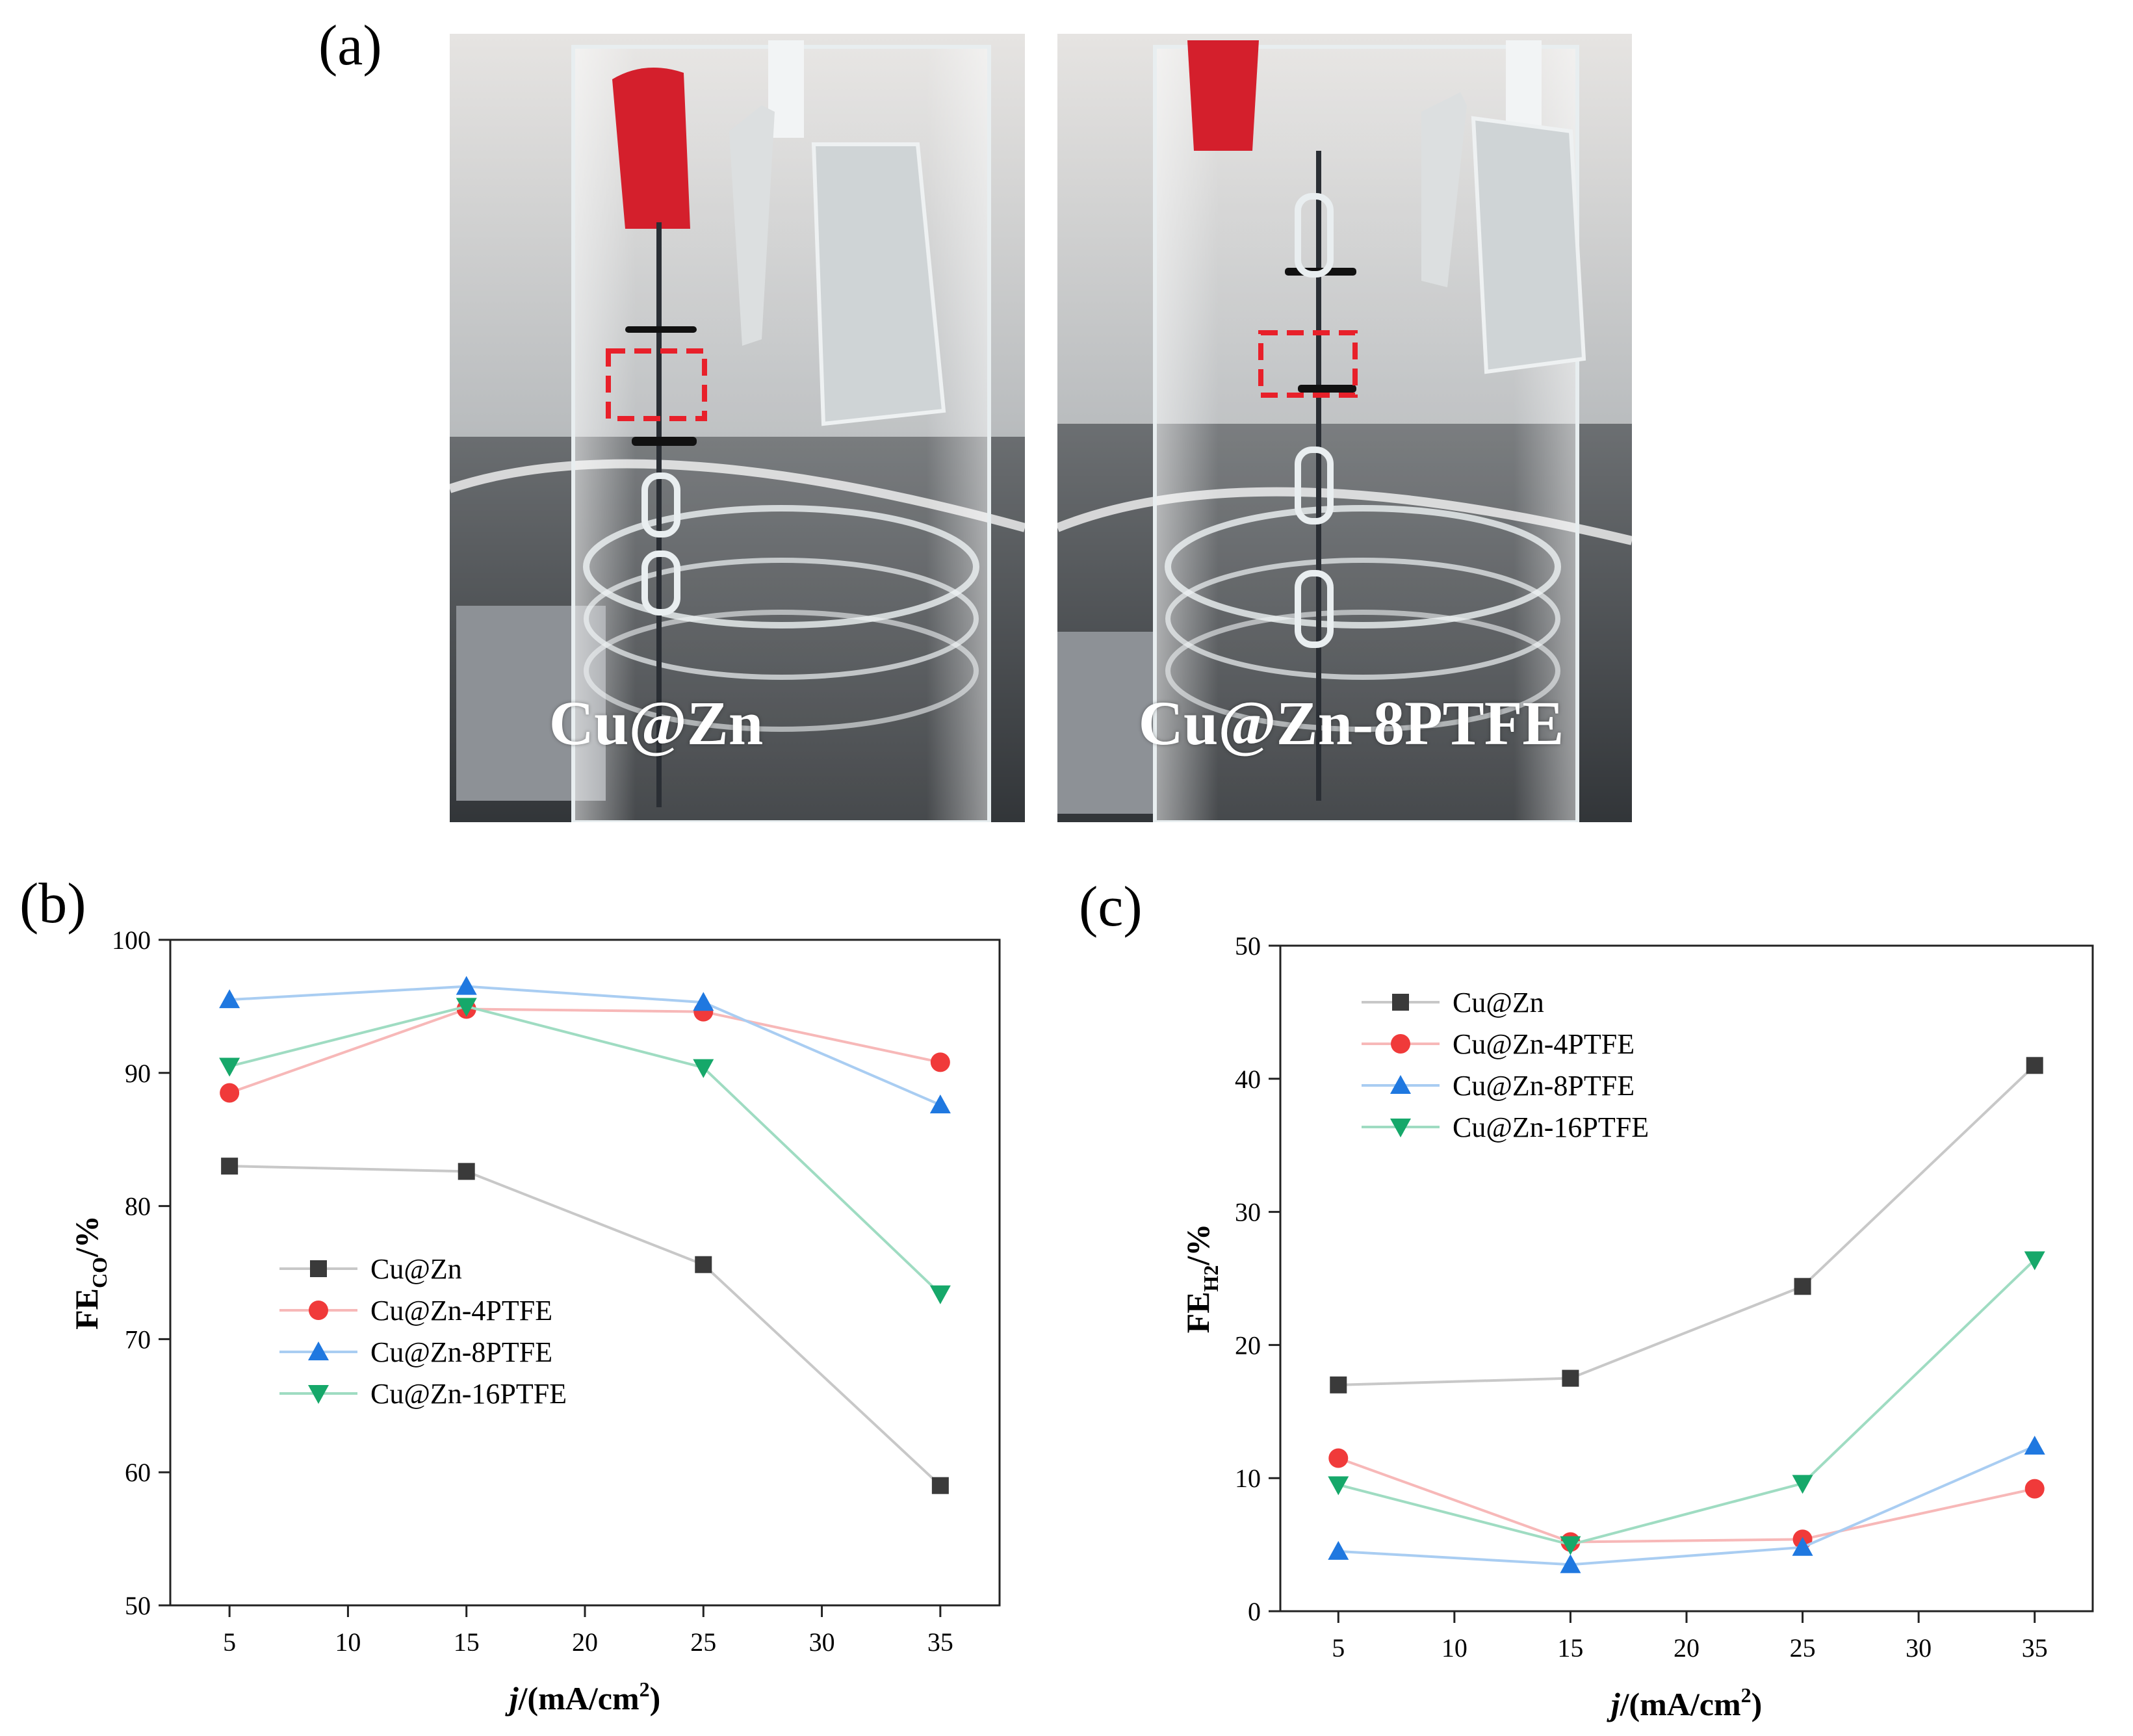 The height and width of the screenshot is (1736, 2133). What do you see at coordinates (1111, 907) in the screenshot?
I see `panel-c-label: (c)` at bounding box center [1111, 907].